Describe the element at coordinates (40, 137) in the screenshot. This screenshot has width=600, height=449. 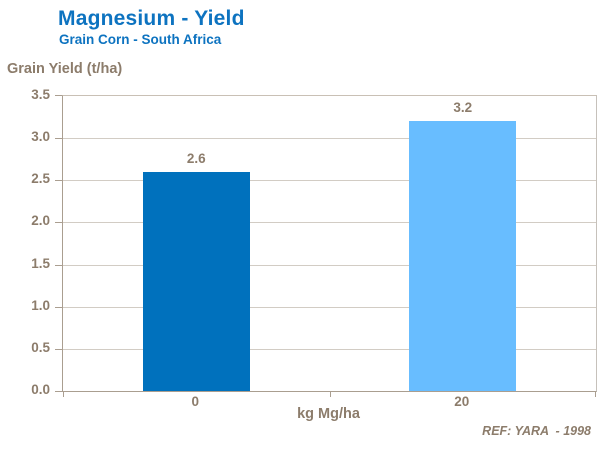
I see `y-axis-tick-label: 3.0` at that location.